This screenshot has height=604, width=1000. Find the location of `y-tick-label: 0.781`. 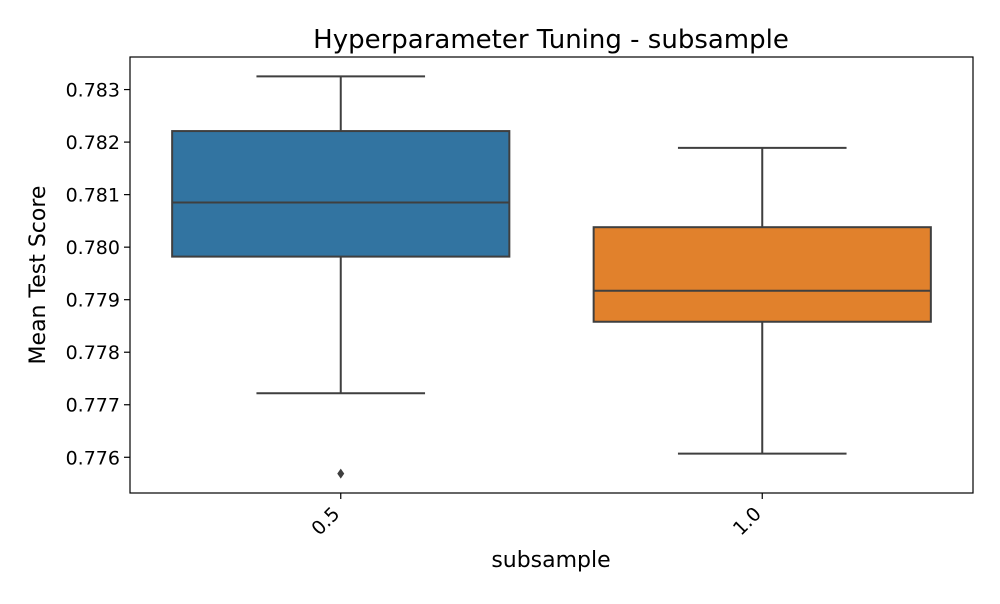

y-tick-label: 0.781 is located at coordinates (93, 196).